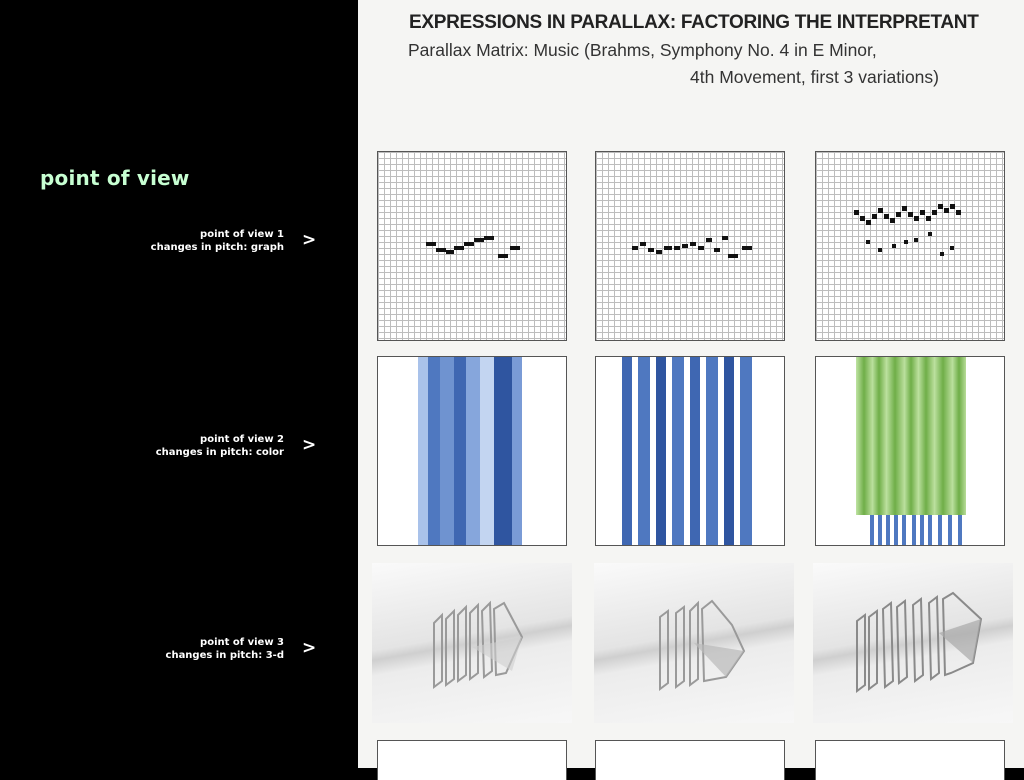 The width and height of the screenshot is (1024, 780). What do you see at coordinates (154, 446) in the screenshot?
I see `row-label-2: point of view 2 changes in pitch: color` at bounding box center [154, 446].